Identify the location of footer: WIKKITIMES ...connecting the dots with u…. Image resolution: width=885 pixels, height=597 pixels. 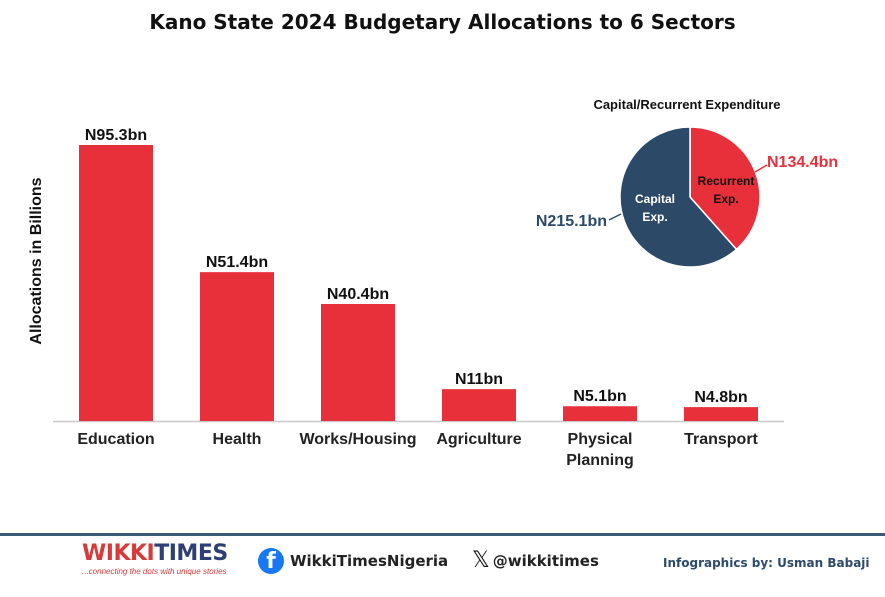
(442, 567).